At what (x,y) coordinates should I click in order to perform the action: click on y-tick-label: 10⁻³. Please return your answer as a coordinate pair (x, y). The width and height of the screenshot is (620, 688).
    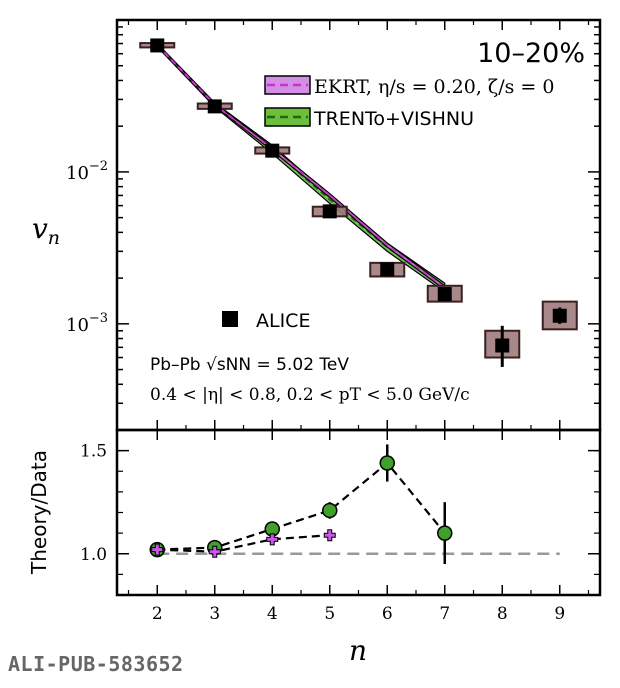
    Looking at the image, I should click on (87, 323).